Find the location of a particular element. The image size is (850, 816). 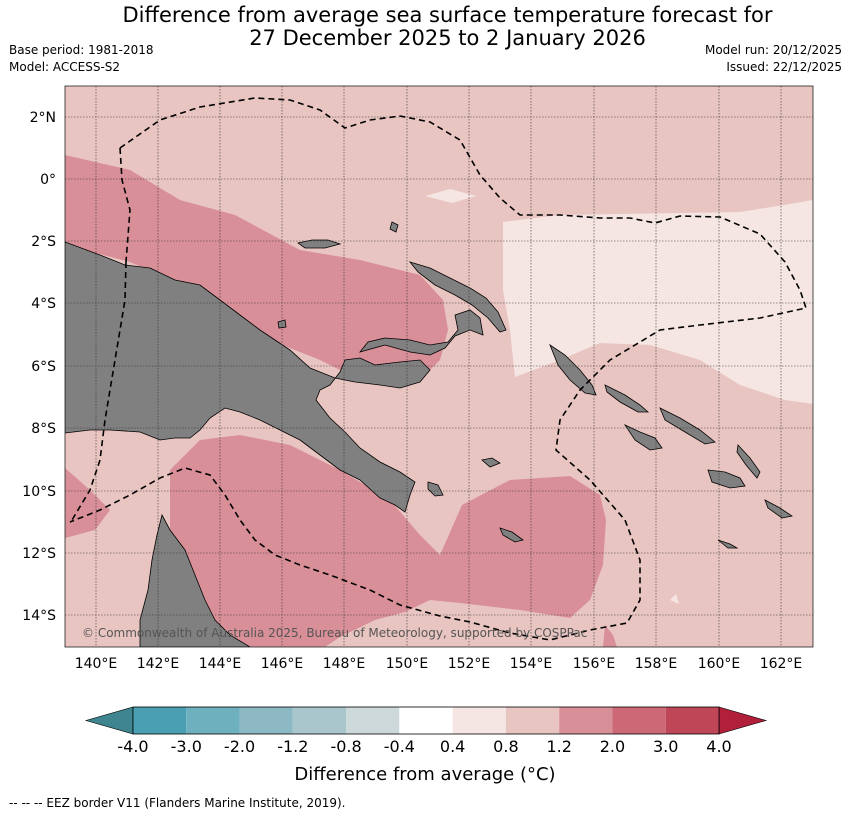

land-new-ireland is located at coordinates (457, 297).